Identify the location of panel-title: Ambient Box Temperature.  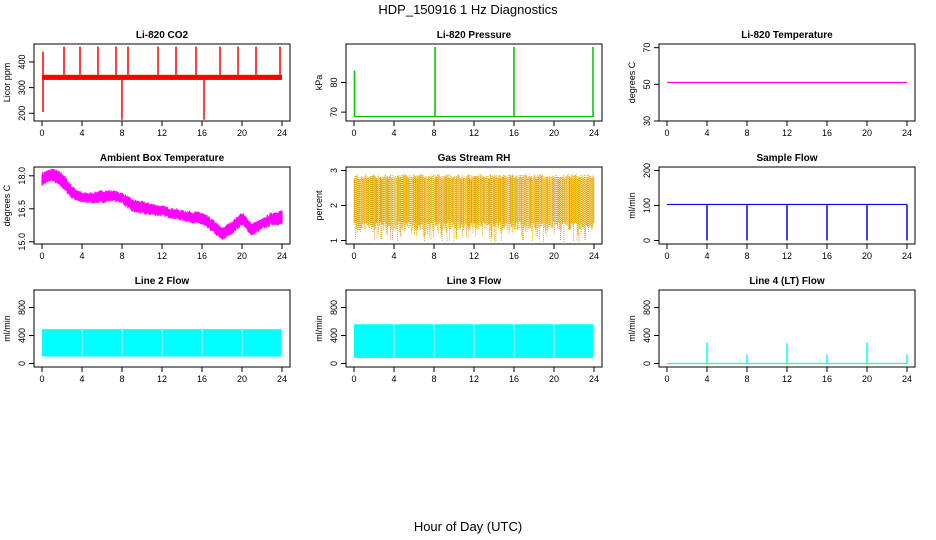
(162, 158).